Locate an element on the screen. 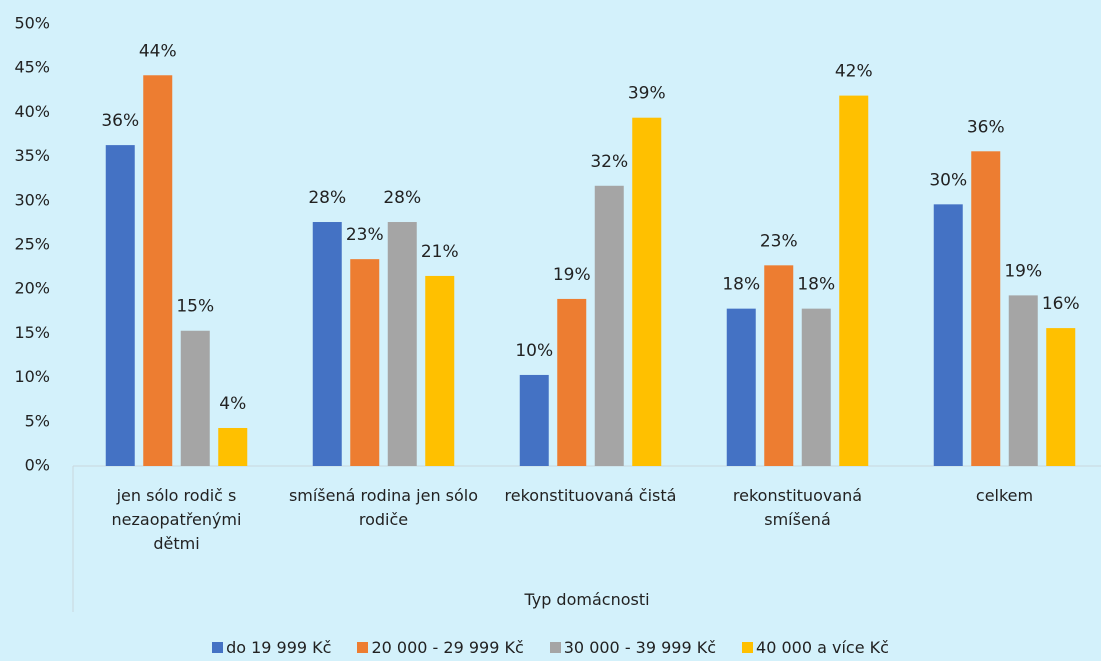 The image size is (1101, 661). data-label: 15% is located at coordinates (195, 307).